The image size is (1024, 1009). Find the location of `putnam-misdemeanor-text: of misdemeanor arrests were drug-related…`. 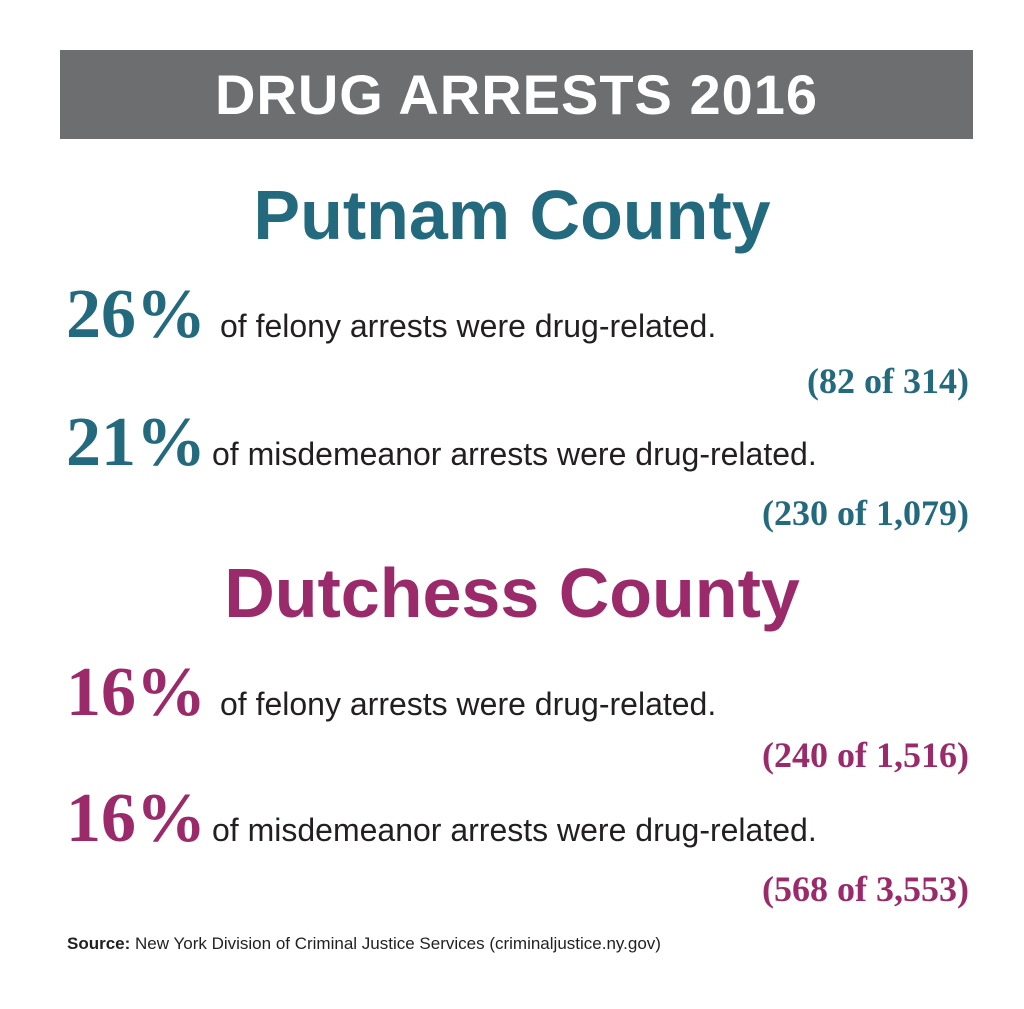

putnam-misdemeanor-text: of misdemeanor arrests were drug-related… is located at coordinates (514, 454).